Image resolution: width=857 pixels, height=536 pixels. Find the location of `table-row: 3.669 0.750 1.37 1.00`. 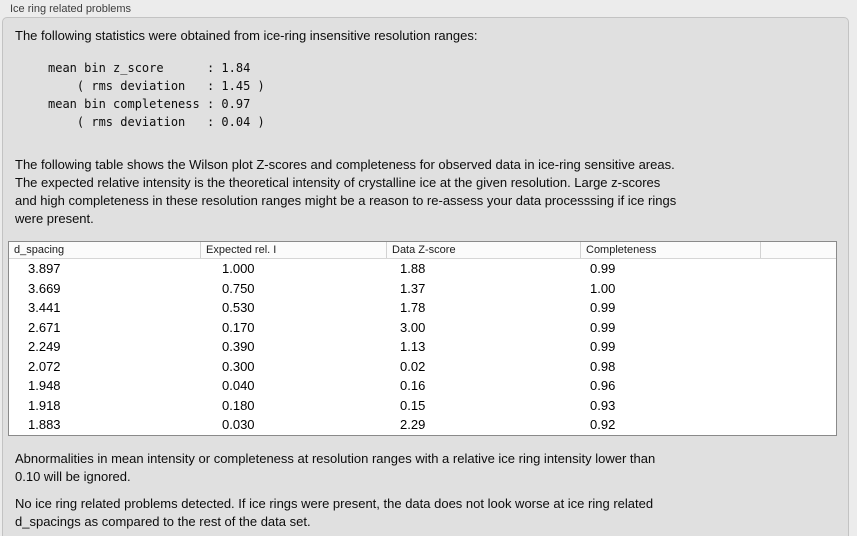

table-row: 3.669 0.750 1.37 1.00 is located at coordinates (422, 289).